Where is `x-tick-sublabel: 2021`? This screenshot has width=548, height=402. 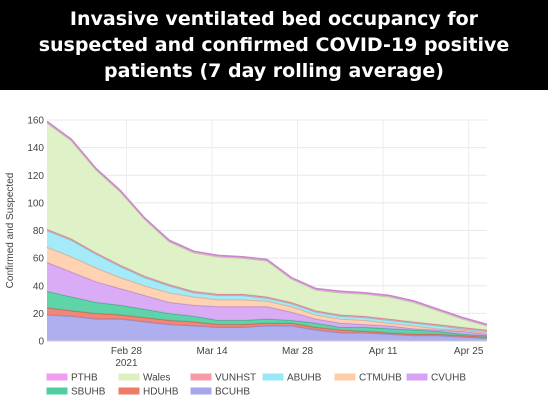
x-tick-sublabel: 2021 is located at coordinates (126, 363).